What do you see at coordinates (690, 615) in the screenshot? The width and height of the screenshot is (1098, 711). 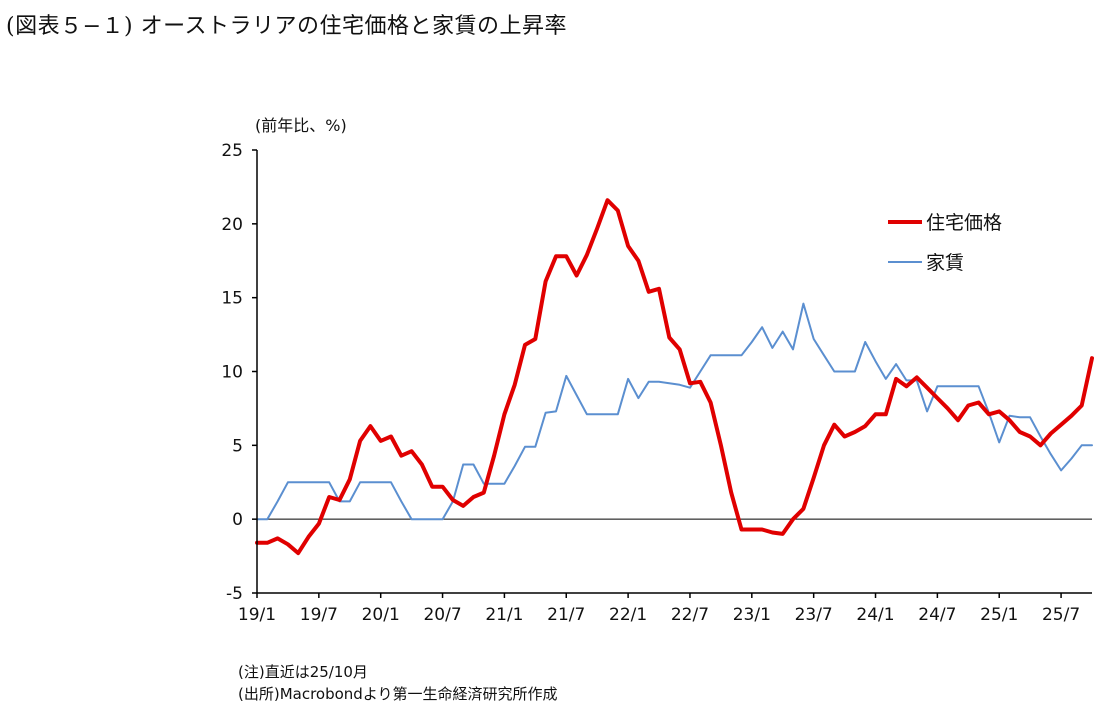 I see `x-tick-label: 22/7` at bounding box center [690, 615].